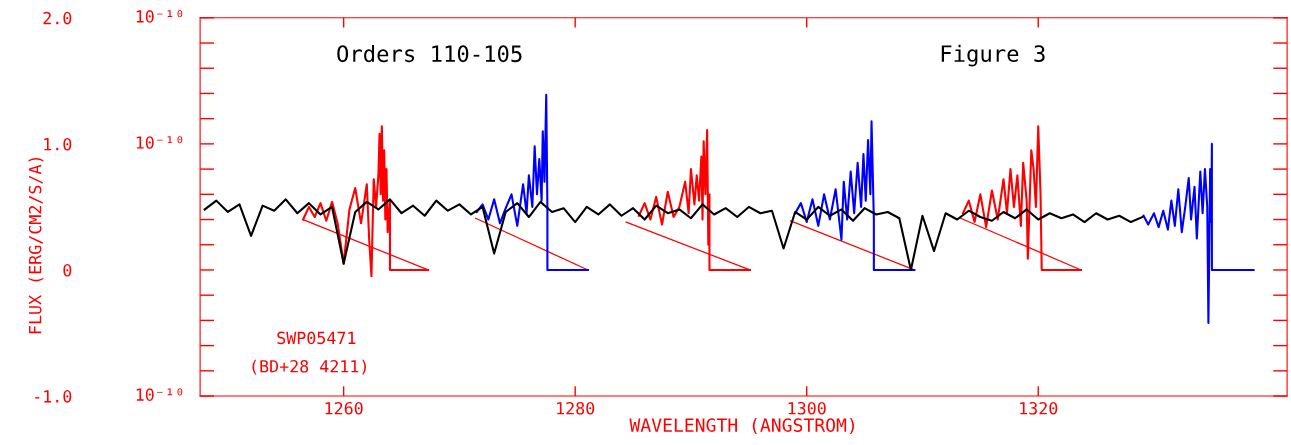 The image size is (1291, 445). I want to click on x-tick-label: 1320, so click(1039, 408).